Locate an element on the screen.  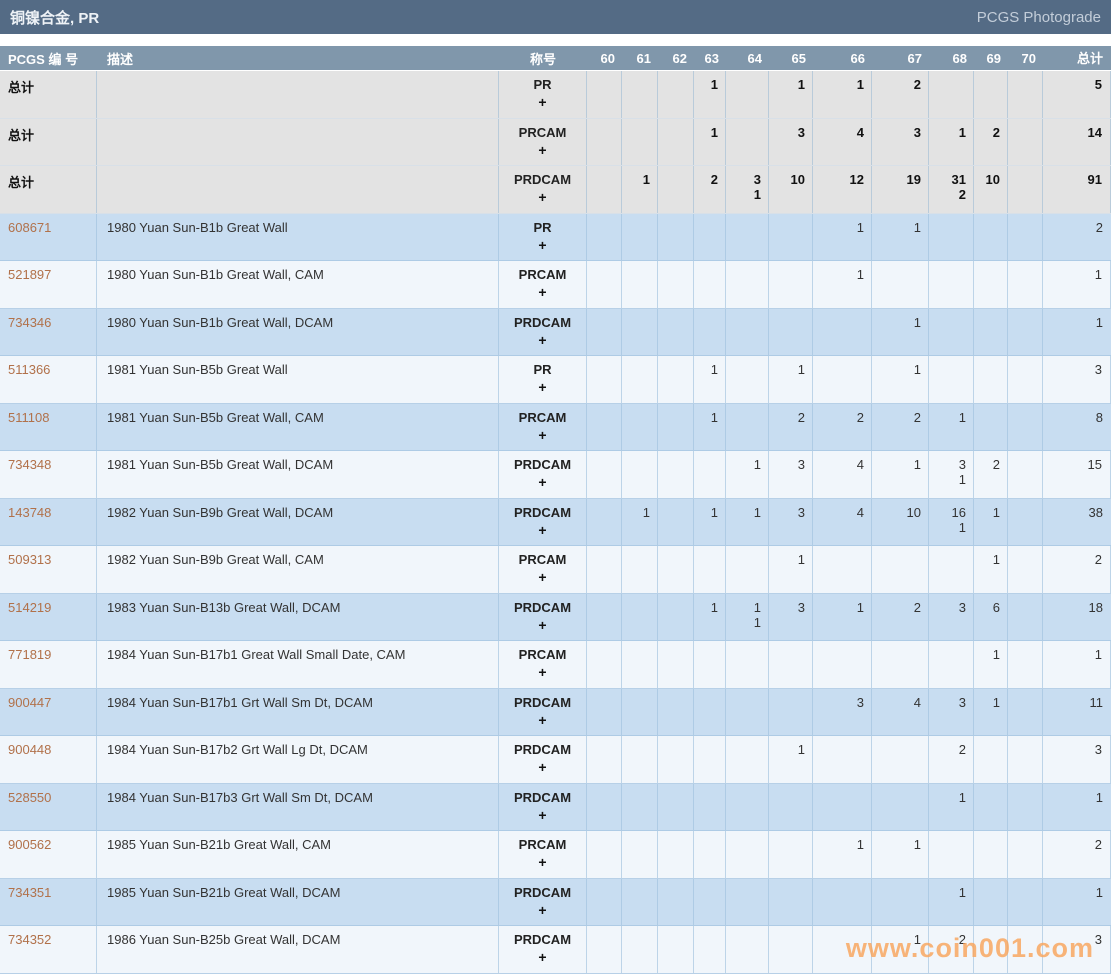
row-total: 91 is located at coordinates (1077, 189).